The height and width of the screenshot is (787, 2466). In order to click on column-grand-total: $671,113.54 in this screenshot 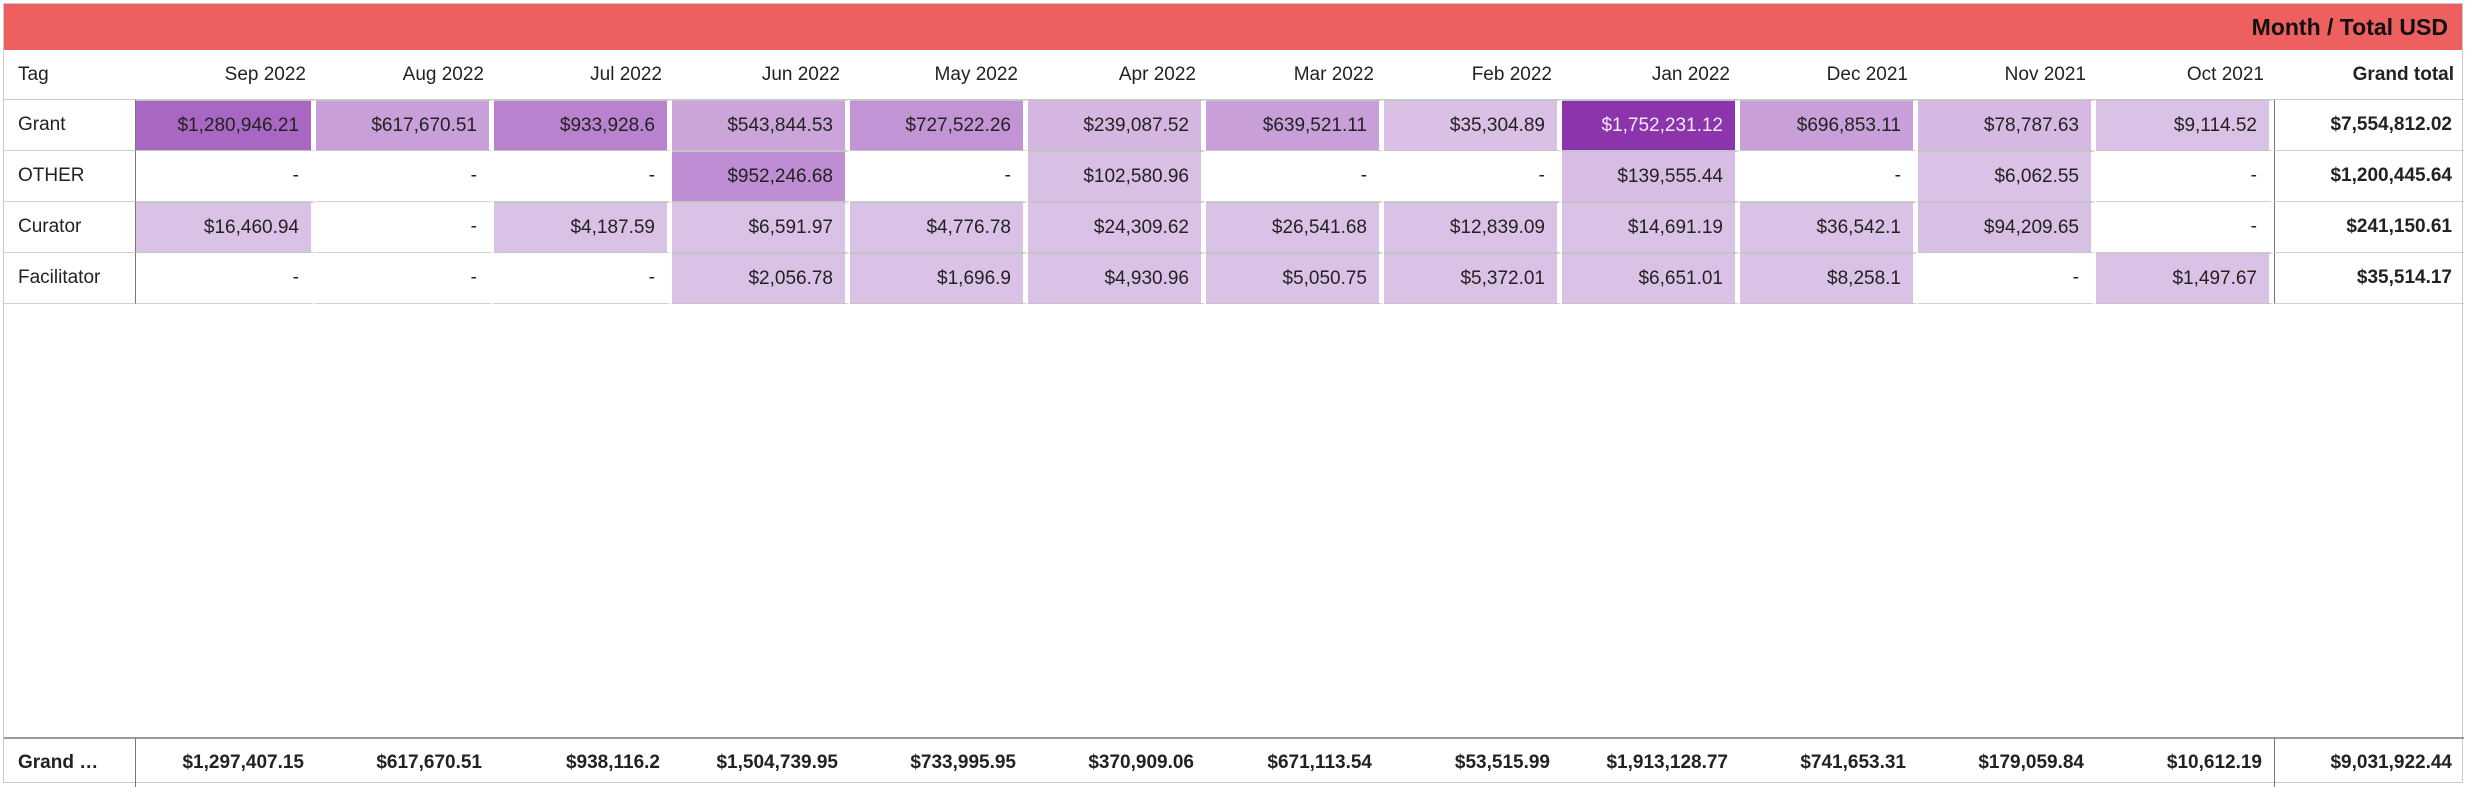, I will do `click(1295, 762)`.